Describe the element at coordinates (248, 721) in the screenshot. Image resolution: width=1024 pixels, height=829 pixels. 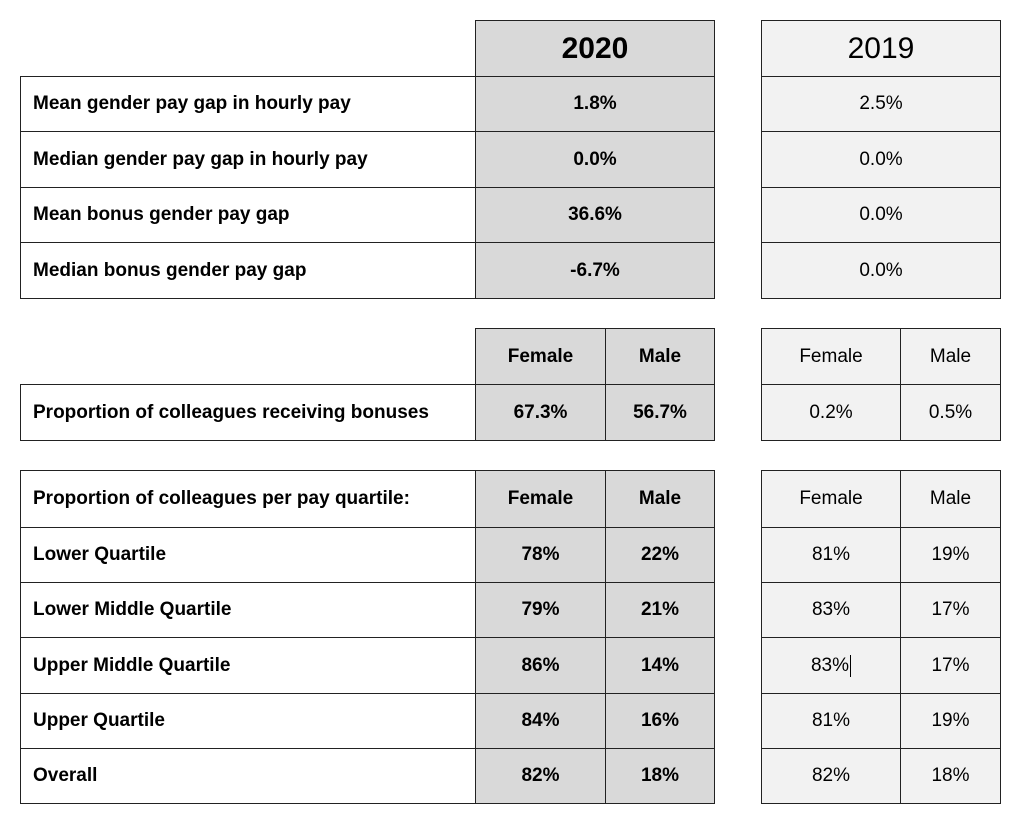
I see `quartile-row-label: Upper Quartile` at that location.